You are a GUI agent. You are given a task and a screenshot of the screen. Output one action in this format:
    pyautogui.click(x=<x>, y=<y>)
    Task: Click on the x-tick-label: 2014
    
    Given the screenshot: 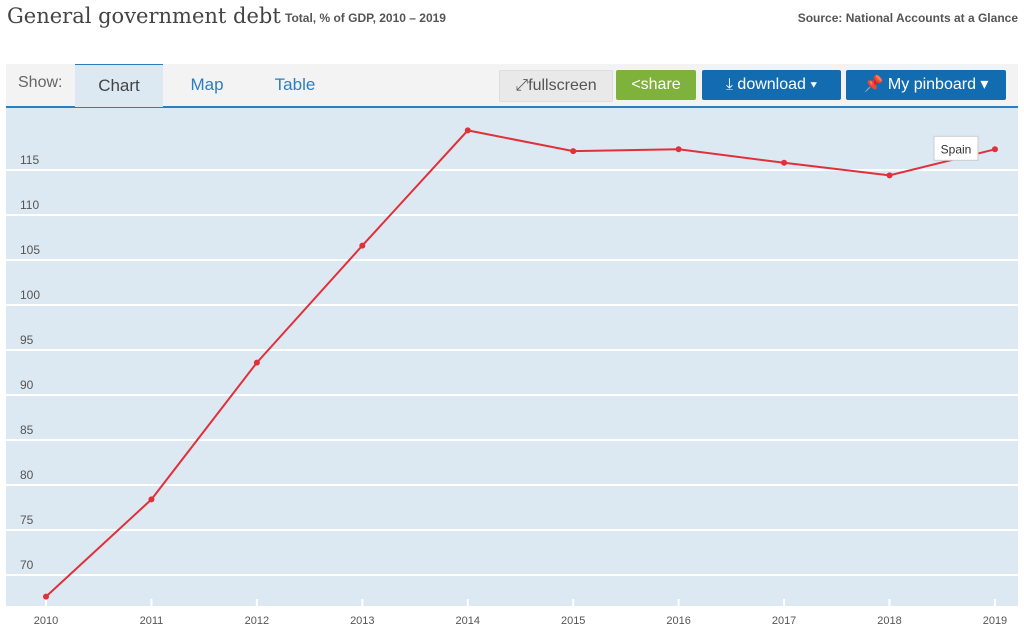 What is the action you would take?
    pyautogui.click(x=468, y=621)
    